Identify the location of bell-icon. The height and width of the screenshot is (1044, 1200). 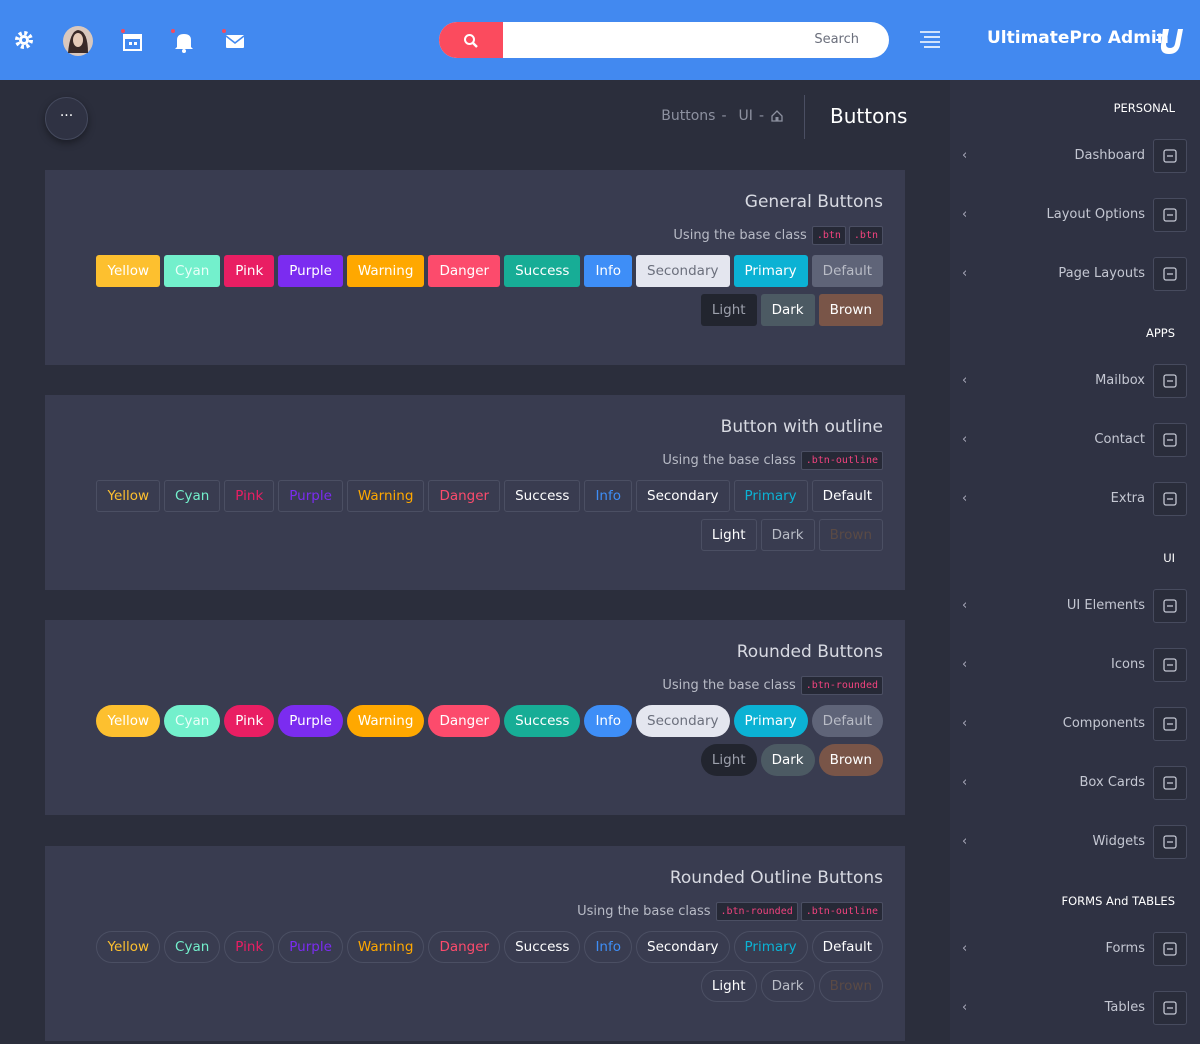
(183, 41).